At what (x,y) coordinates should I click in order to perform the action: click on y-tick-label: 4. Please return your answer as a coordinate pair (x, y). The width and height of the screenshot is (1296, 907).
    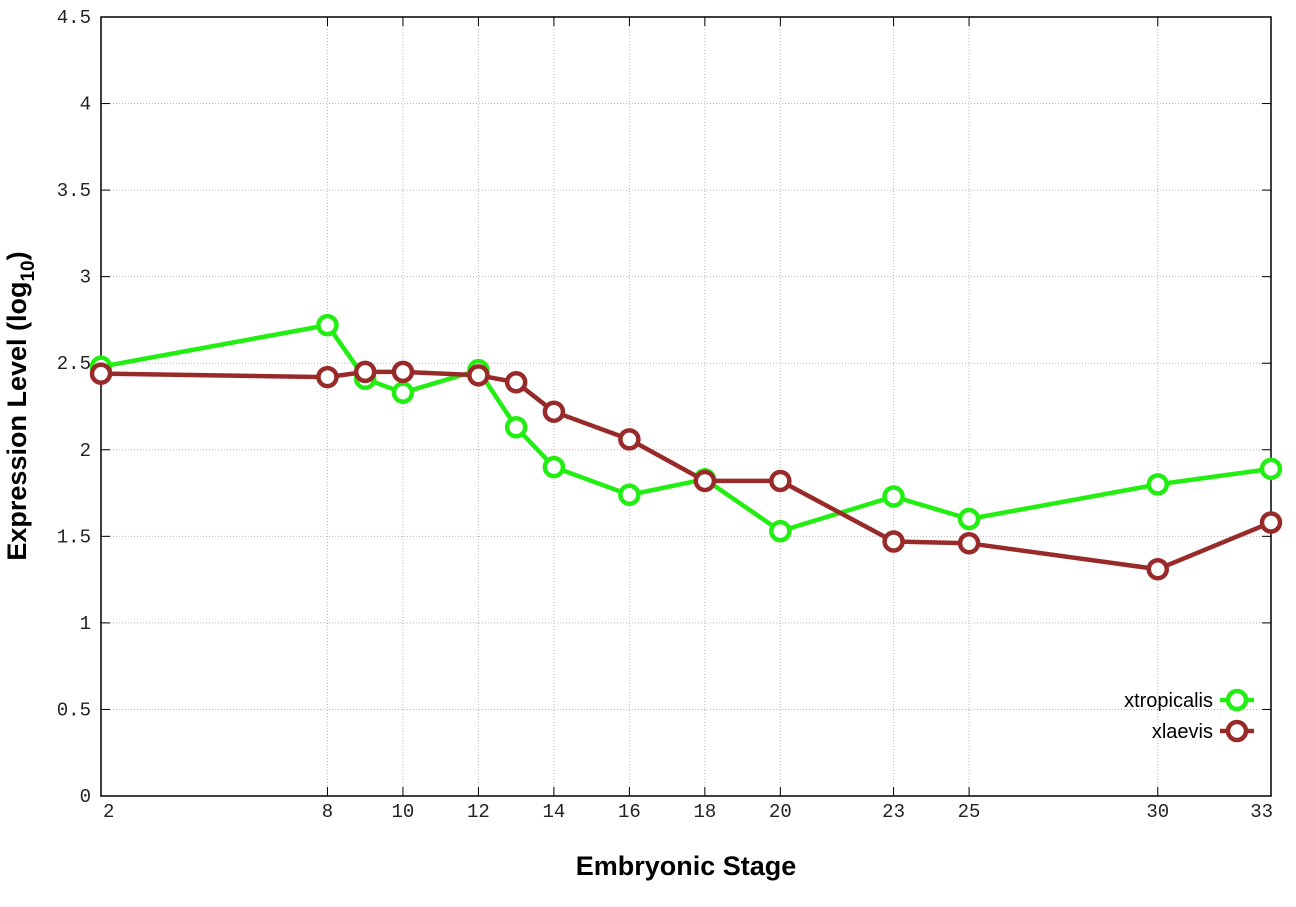
    Looking at the image, I should click on (85, 105).